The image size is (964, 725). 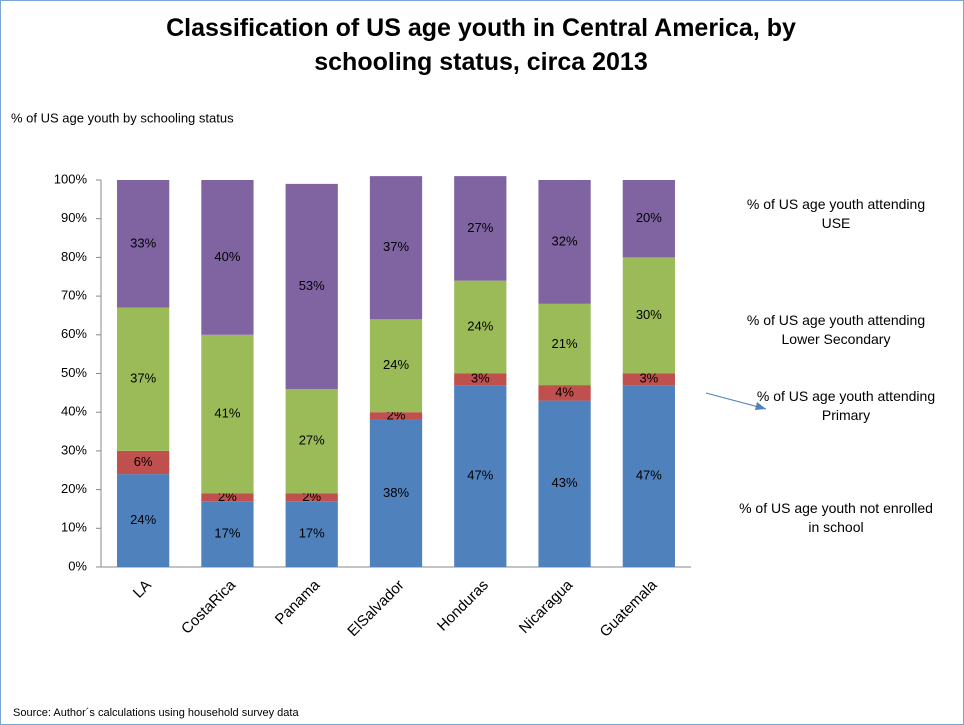 What do you see at coordinates (74, 295) in the screenshot?
I see `y-tick-label: 70%` at bounding box center [74, 295].